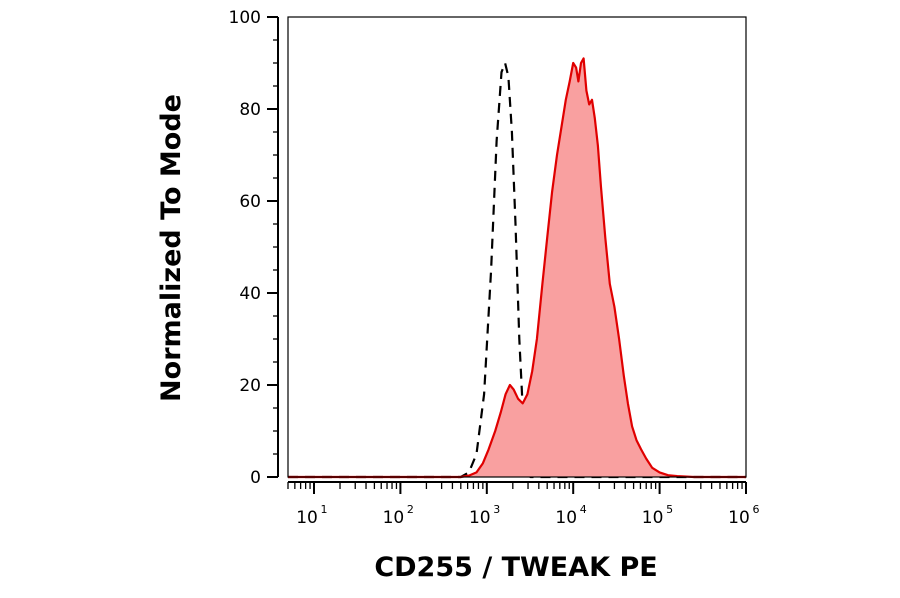 This screenshot has width=900, height=598. What do you see at coordinates (250, 294) in the screenshot?
I see `y-tick-label: 40` at bounding box center [250, 294].